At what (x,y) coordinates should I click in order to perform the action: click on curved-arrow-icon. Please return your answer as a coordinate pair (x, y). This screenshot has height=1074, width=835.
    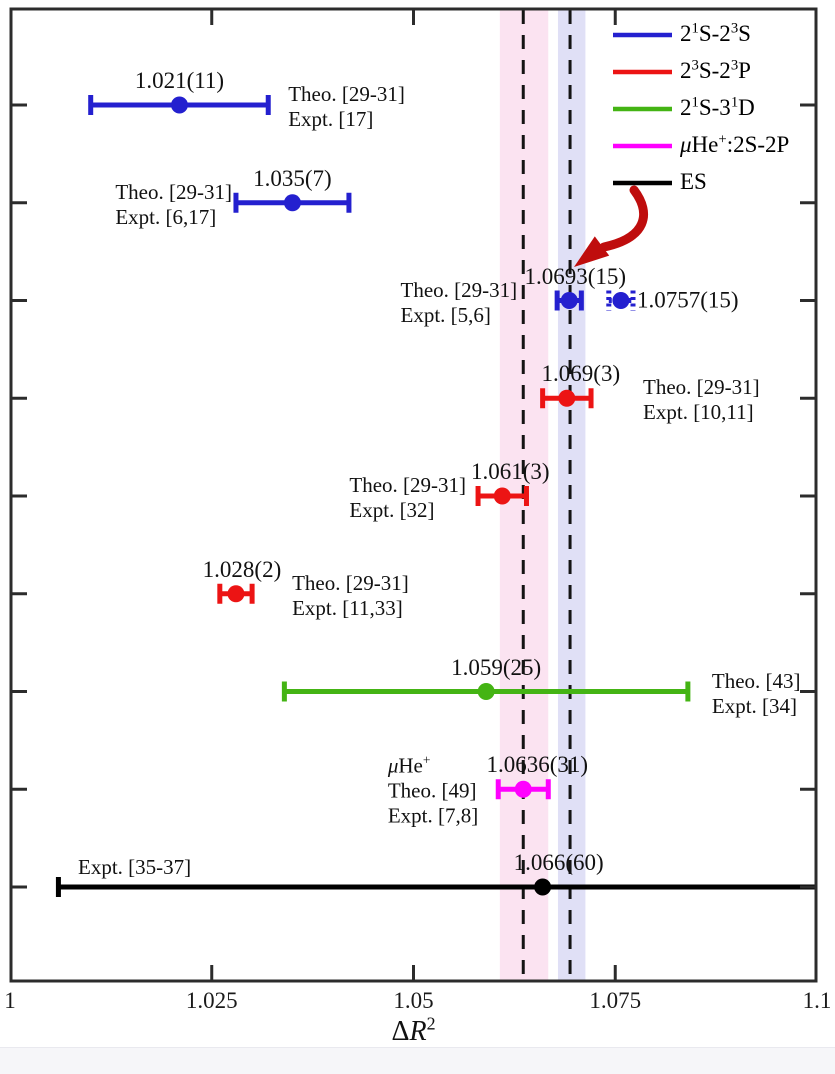
    Looking at the image, I should click on (623, 218).